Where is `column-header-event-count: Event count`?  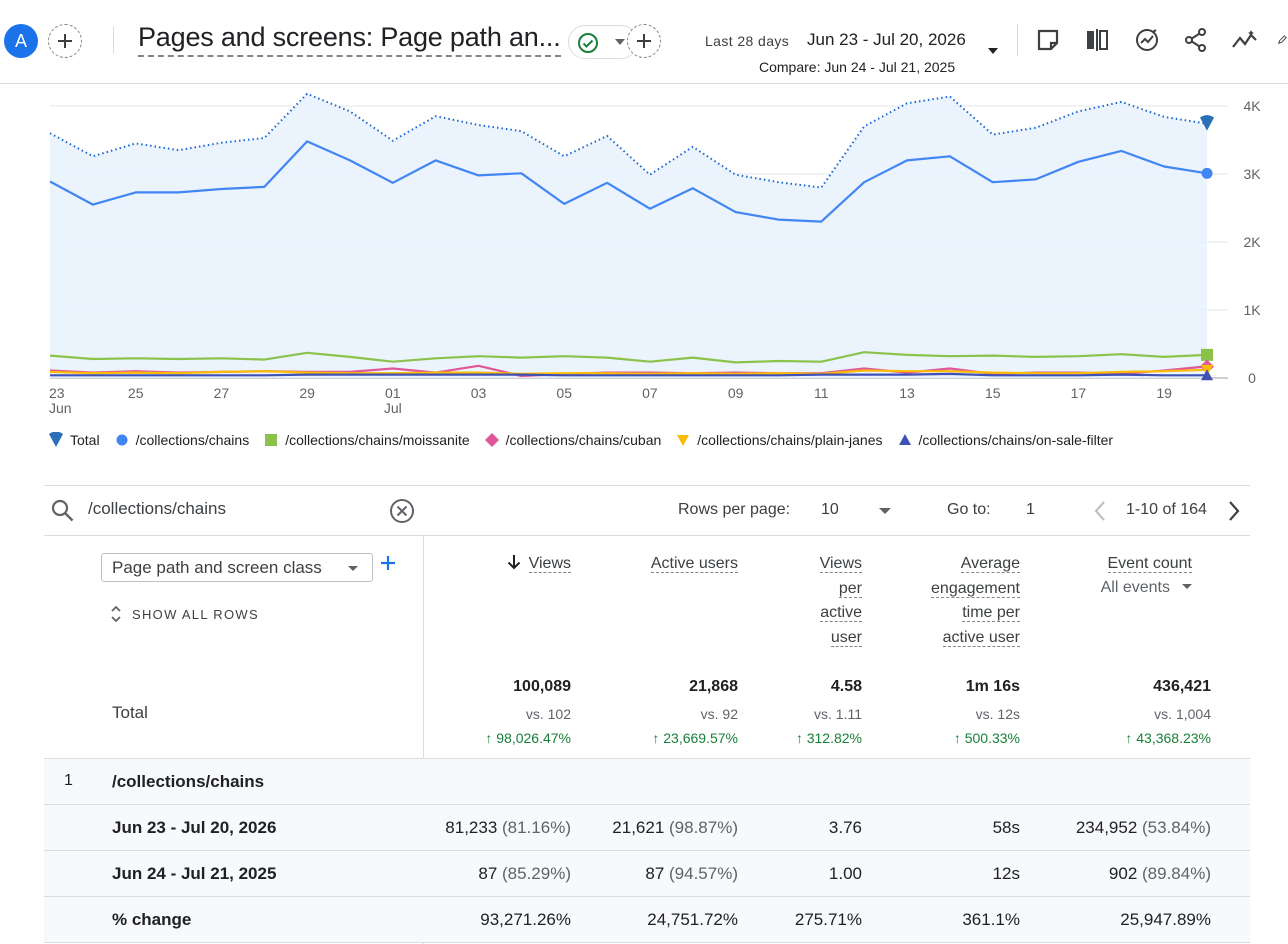 column-header-event-count: Event count is located at coordinates (1149, 564).